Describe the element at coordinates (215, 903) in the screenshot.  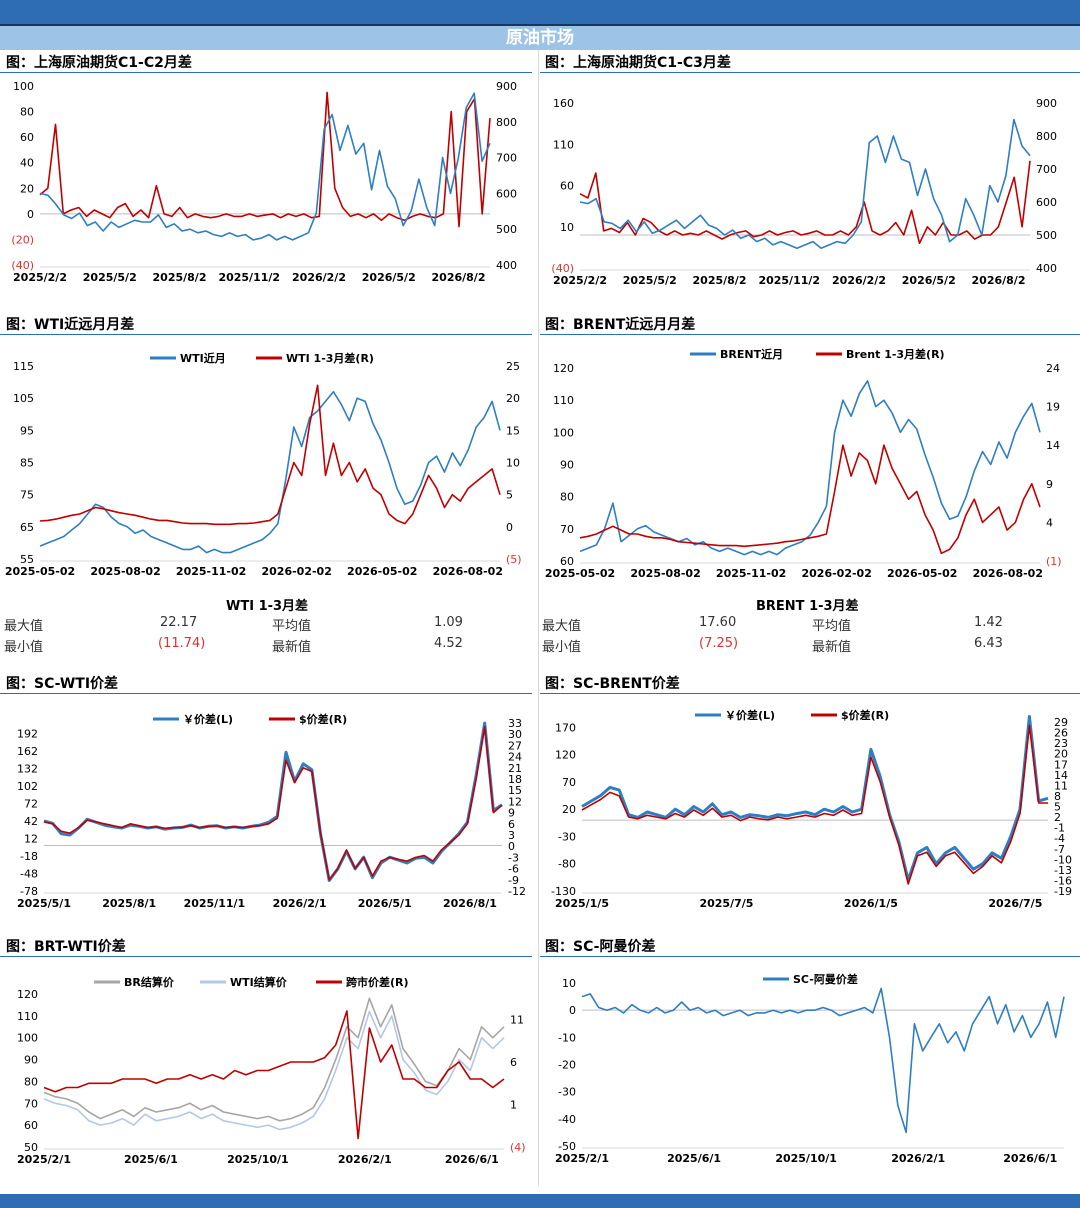
I see `x-tick-label: 2025/11/1` at that location.